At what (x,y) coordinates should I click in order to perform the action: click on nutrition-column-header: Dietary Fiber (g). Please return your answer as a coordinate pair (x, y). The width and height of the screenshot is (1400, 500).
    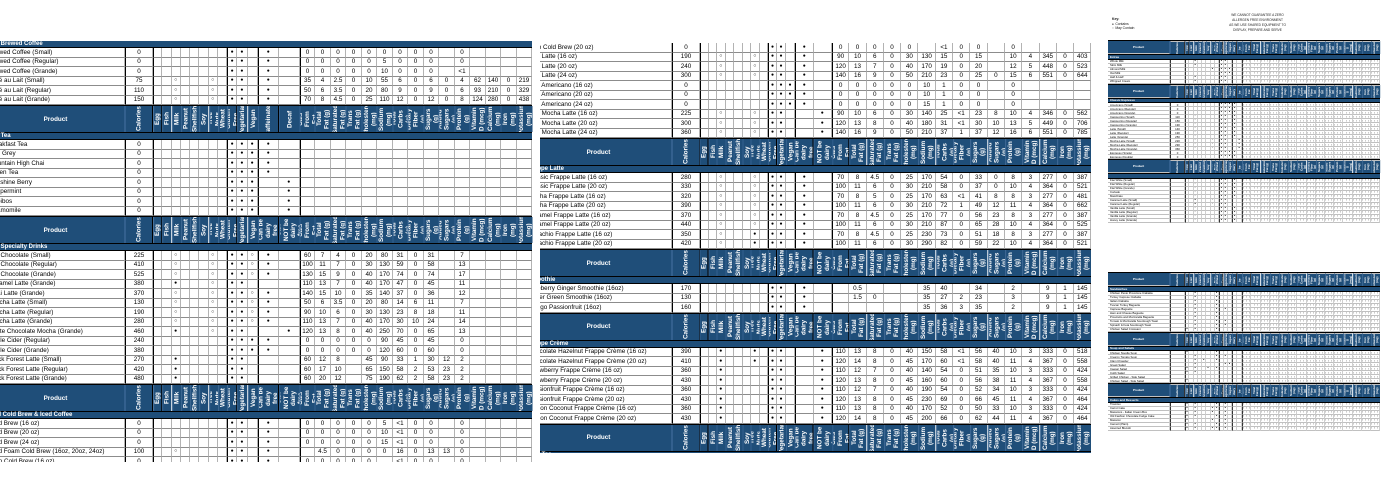
    Looking at the image, I should click on (1311, 279).